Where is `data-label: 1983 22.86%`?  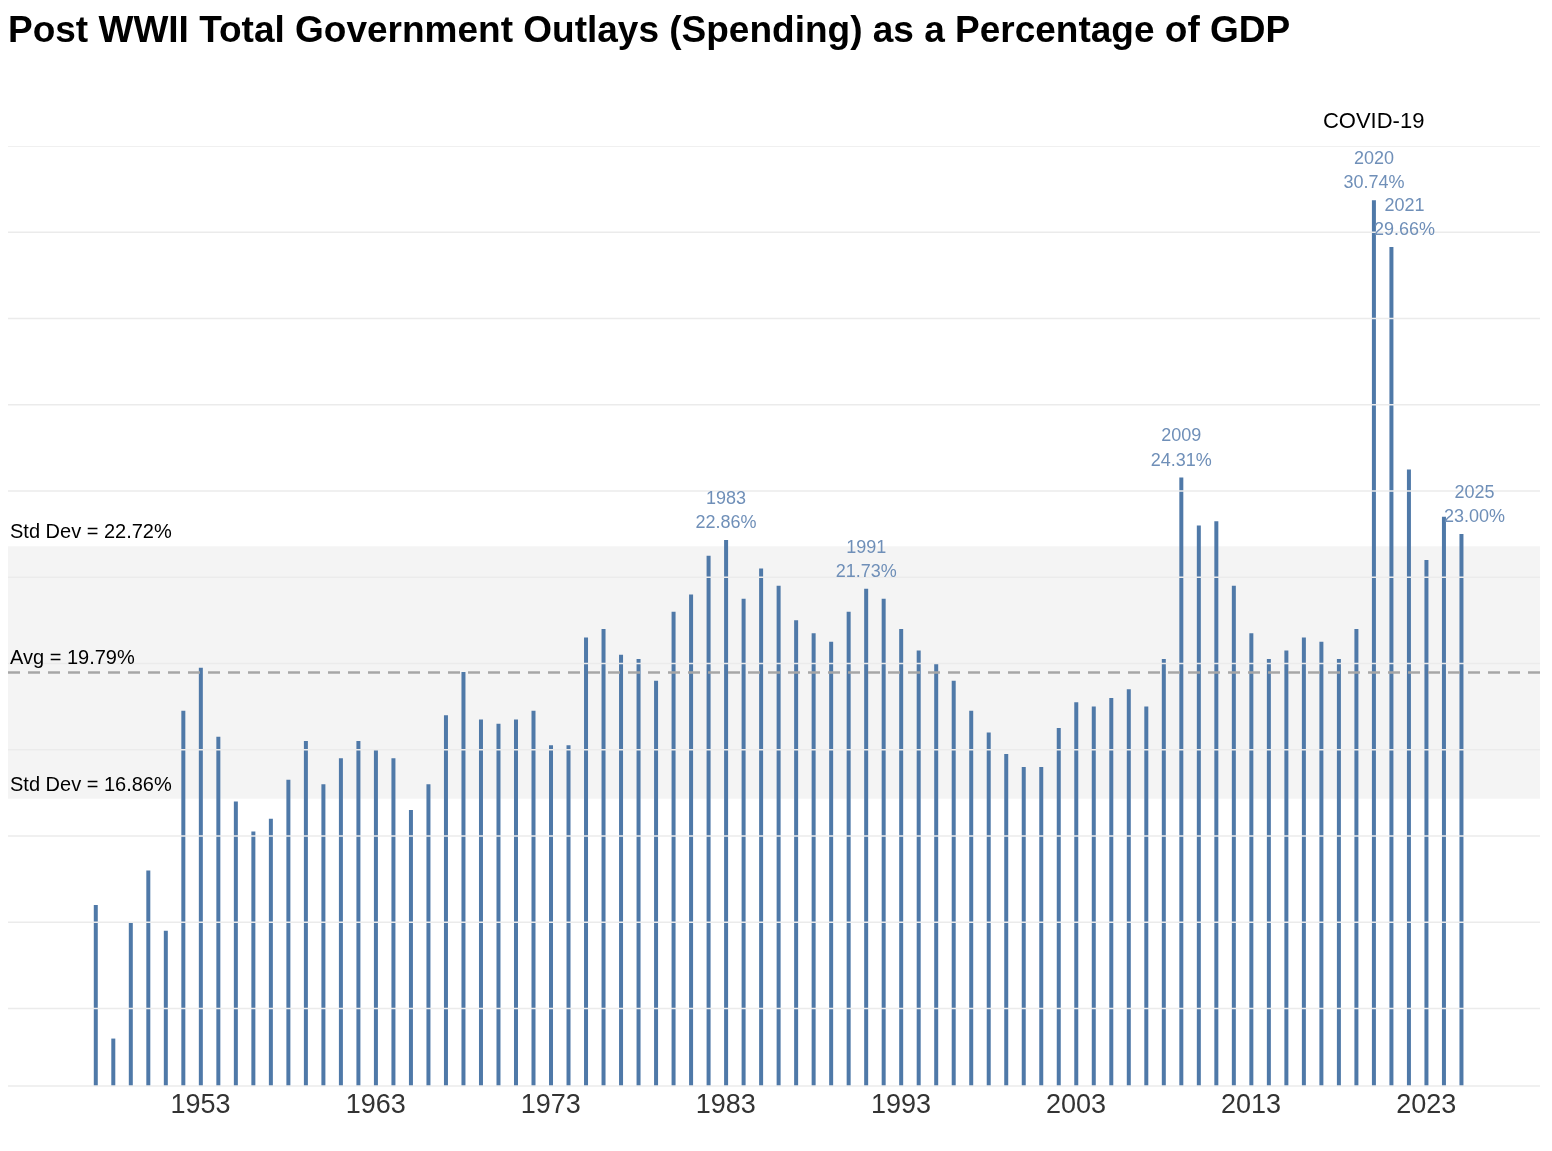 data-label: 1983 22.86% is located at coordinates (726, 510).